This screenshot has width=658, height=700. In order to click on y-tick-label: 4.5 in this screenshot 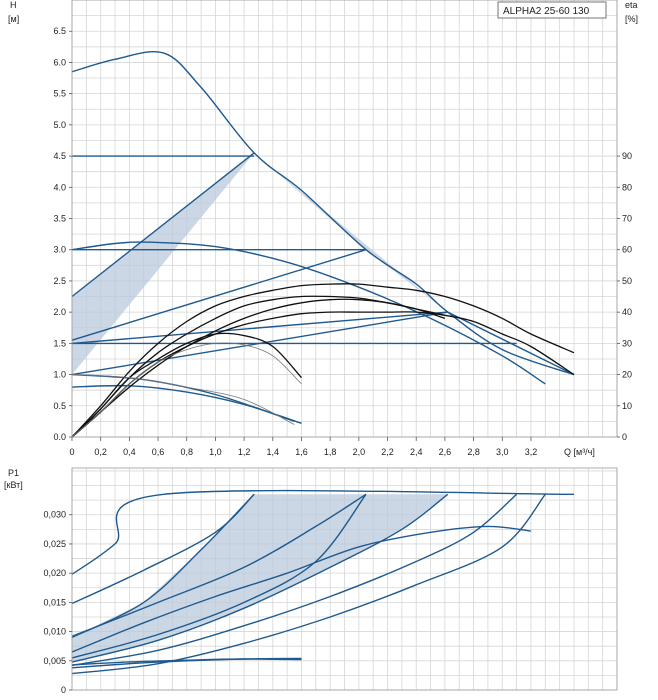, I will do `click(59, 156)`.